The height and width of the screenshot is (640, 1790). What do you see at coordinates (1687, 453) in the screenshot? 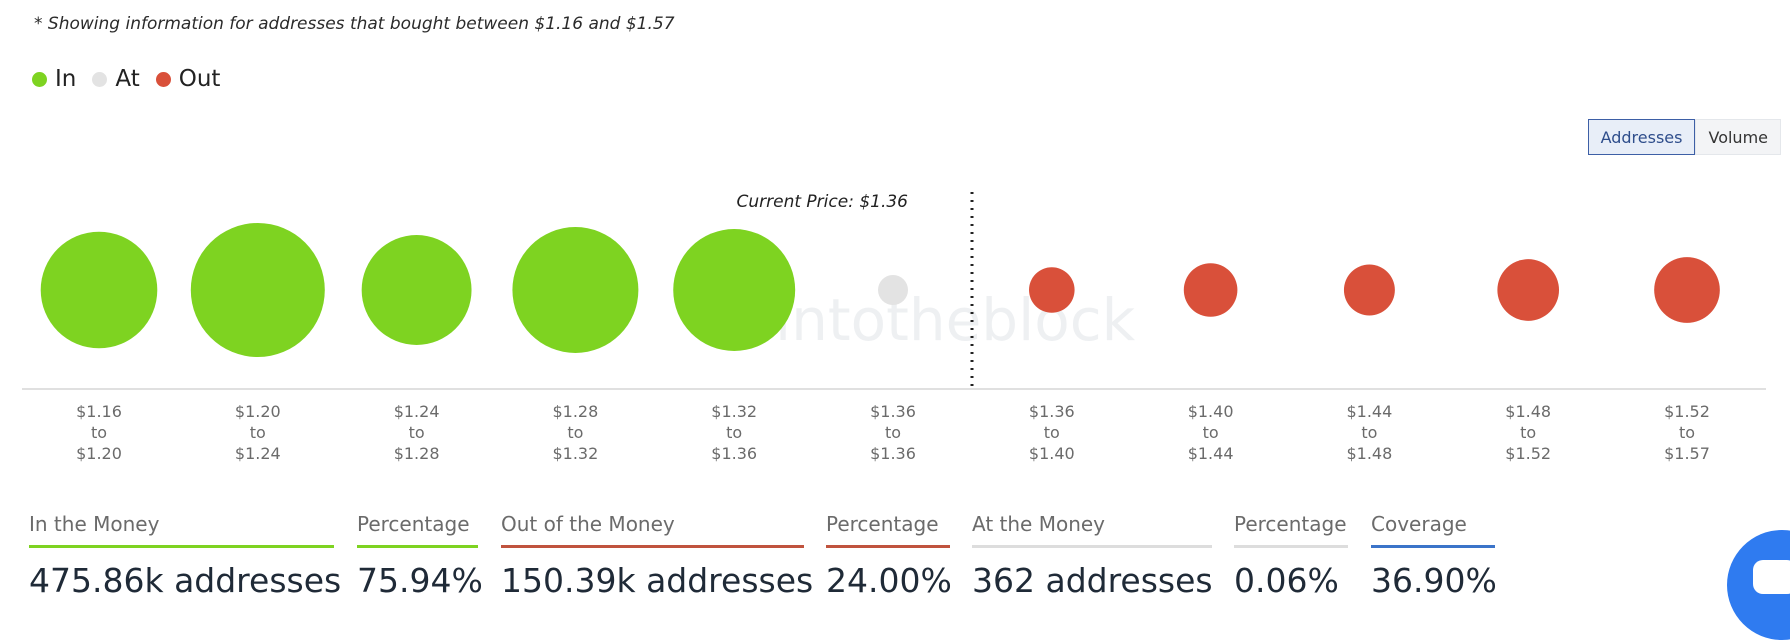
I see `tick-label: $1.57` at bounding box center [1687, 453].